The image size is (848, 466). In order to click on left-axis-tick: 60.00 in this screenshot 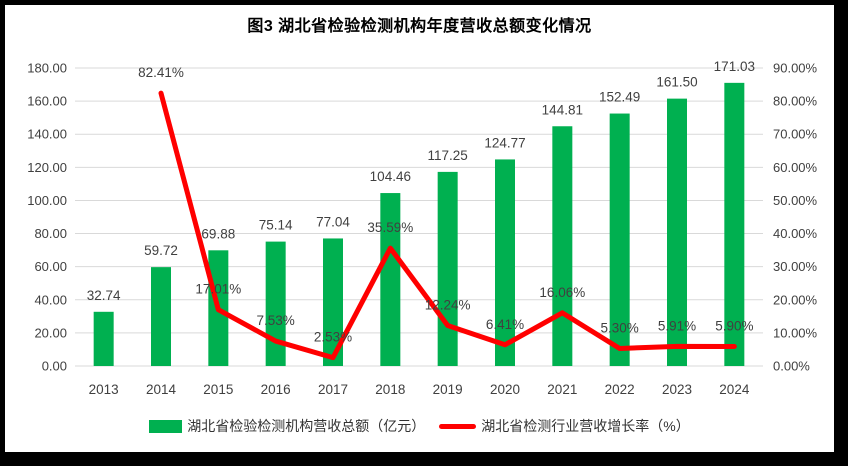, I will do `click(50, 266)`.